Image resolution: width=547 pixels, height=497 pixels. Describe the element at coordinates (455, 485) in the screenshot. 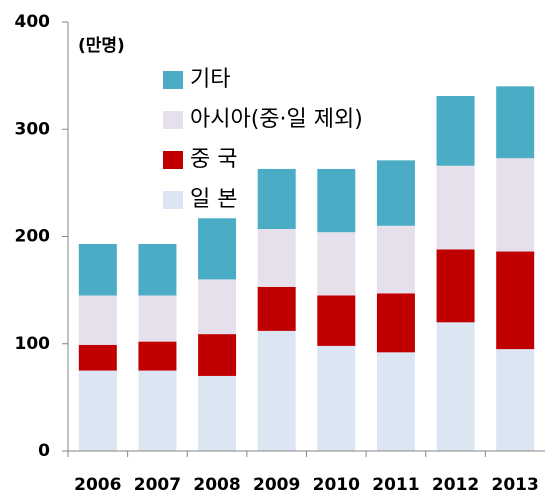

I see `x-tick-label: 2012` at that location.